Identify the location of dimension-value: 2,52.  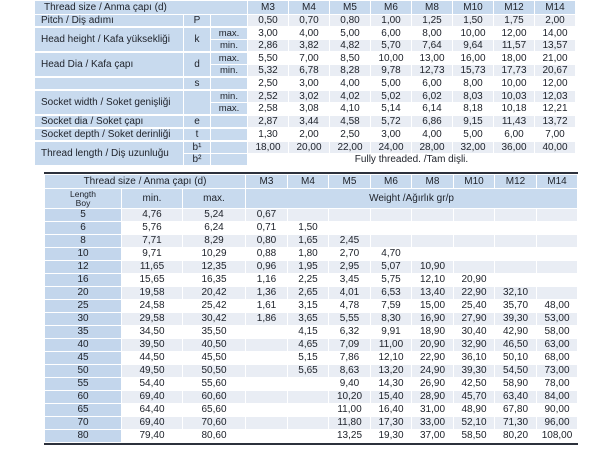
(268, 96).